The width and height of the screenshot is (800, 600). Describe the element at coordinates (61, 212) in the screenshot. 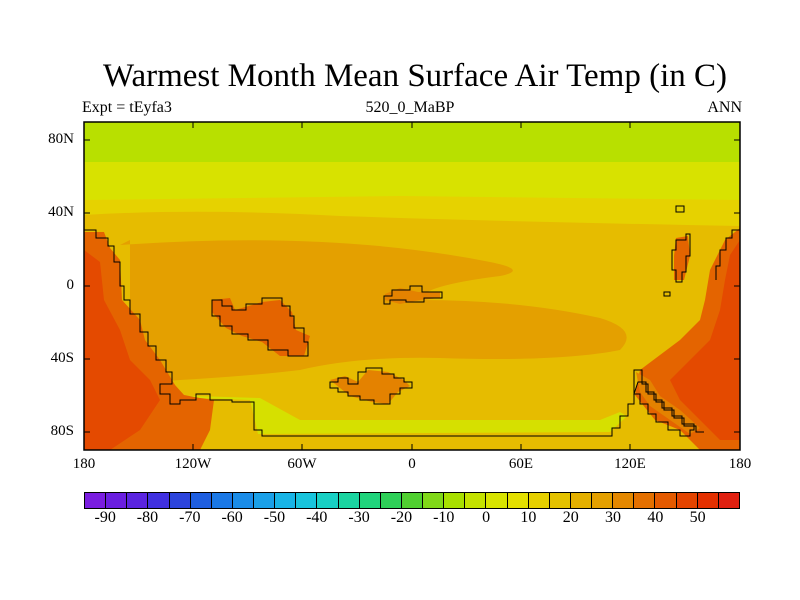

I see `latitude-label: 40N` at that location.